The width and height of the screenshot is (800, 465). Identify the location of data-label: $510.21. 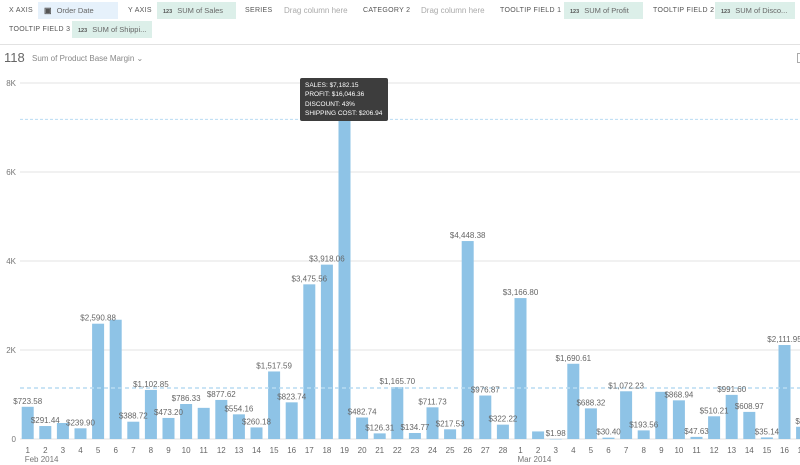
(714, 410).